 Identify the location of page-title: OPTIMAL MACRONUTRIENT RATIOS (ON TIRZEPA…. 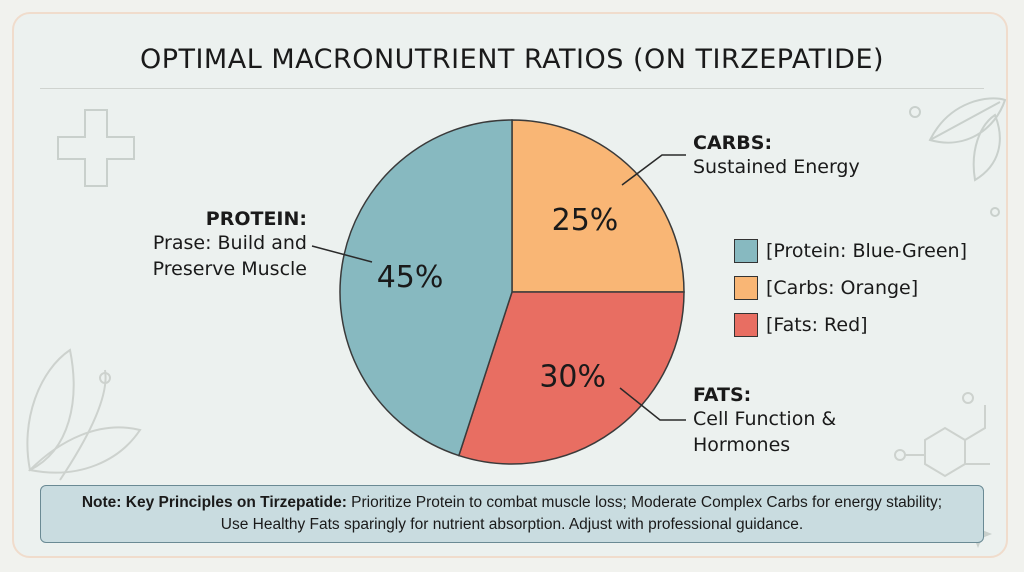
(512, 59).